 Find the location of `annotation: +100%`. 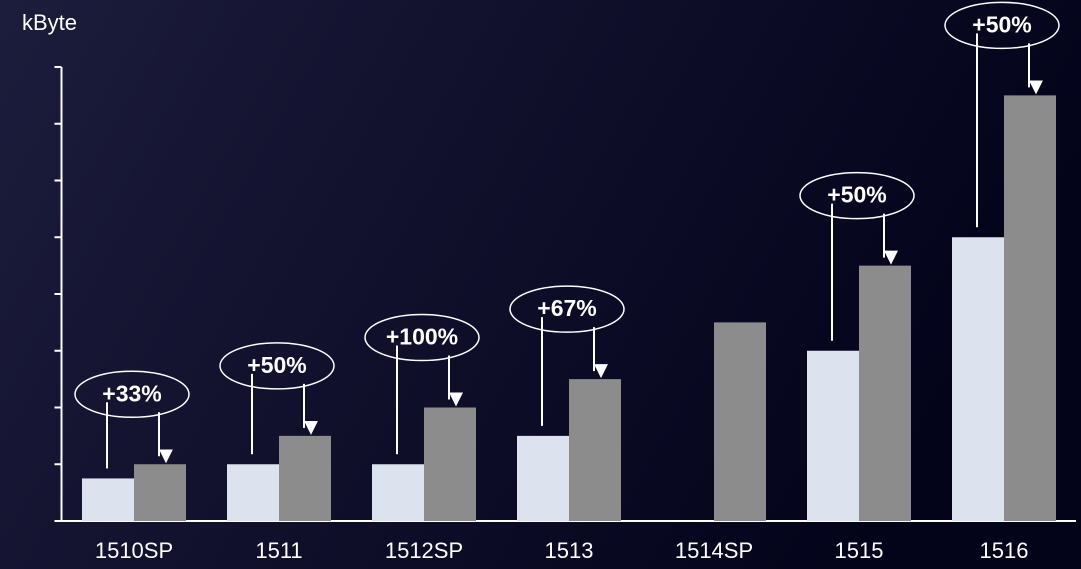

annotation: +100% is located at coordinates (422, 337).